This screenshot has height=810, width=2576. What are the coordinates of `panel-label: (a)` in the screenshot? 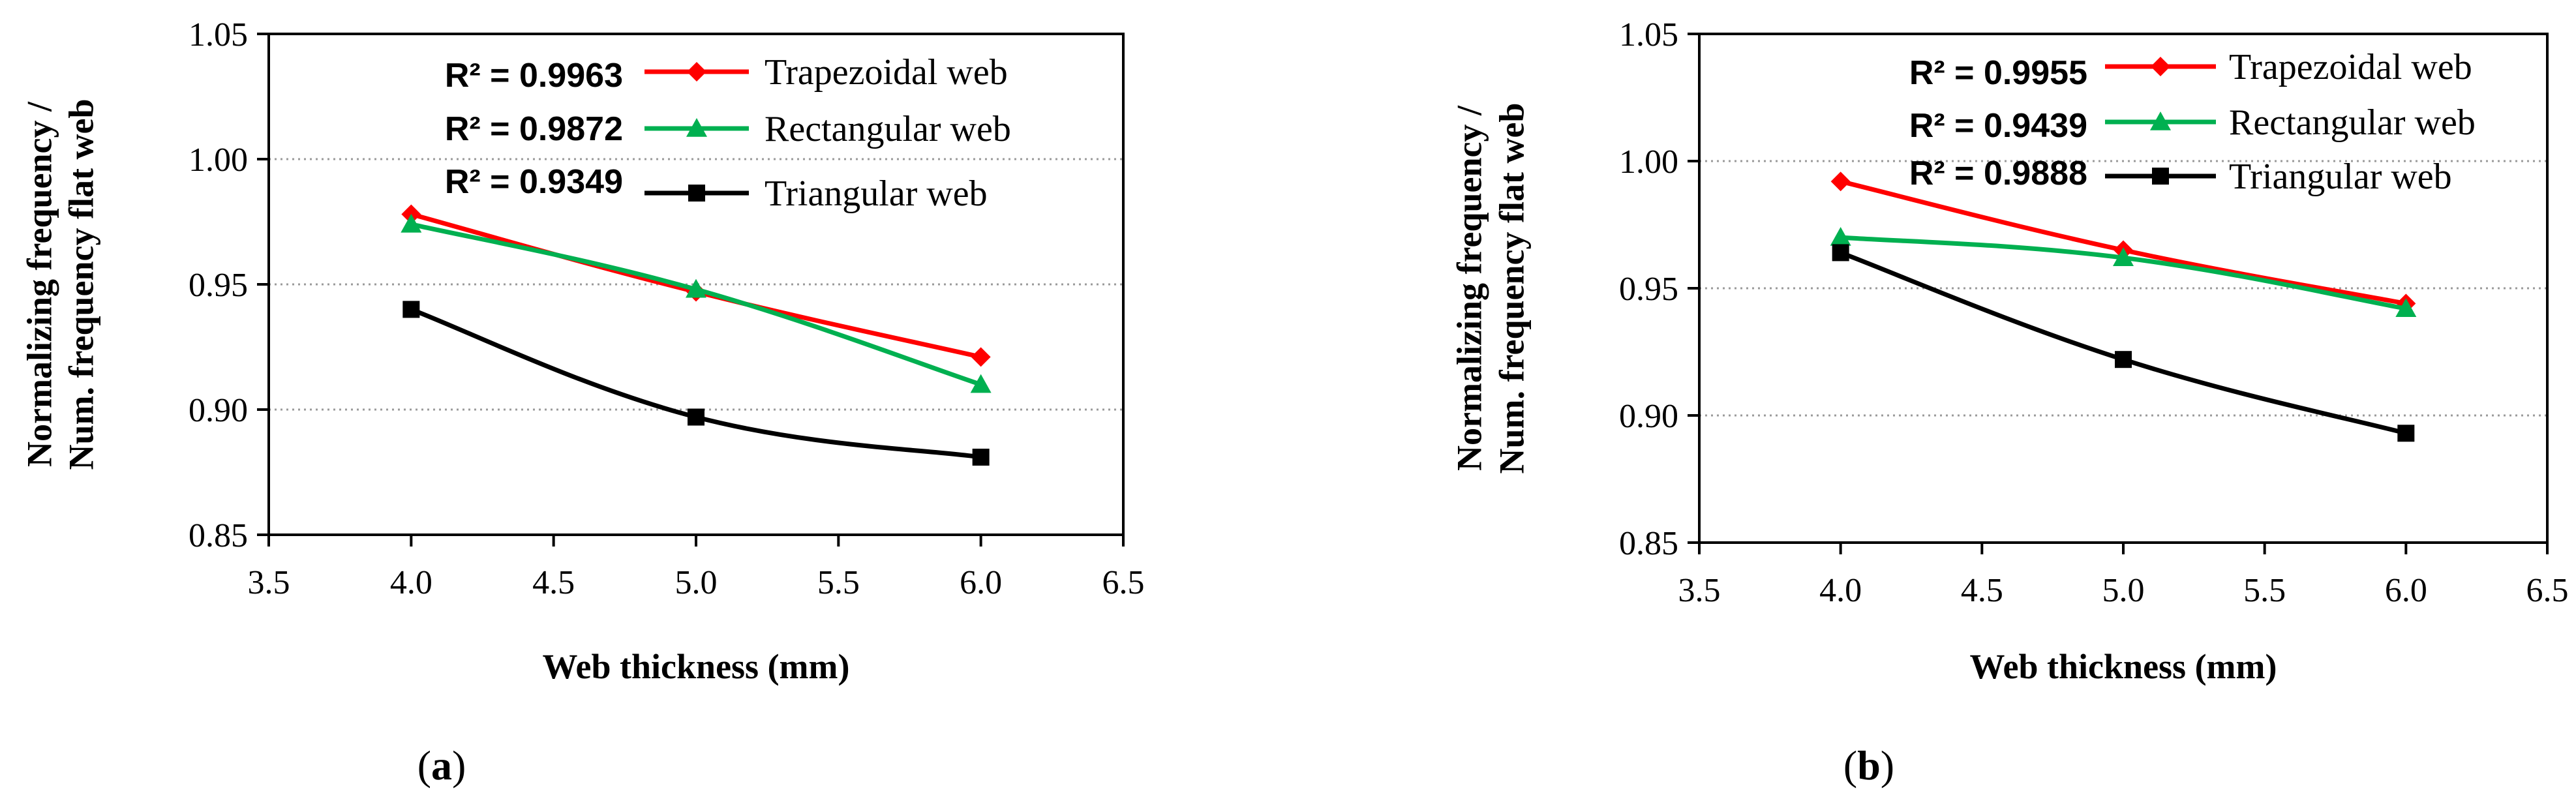 It's located at (442, 765).